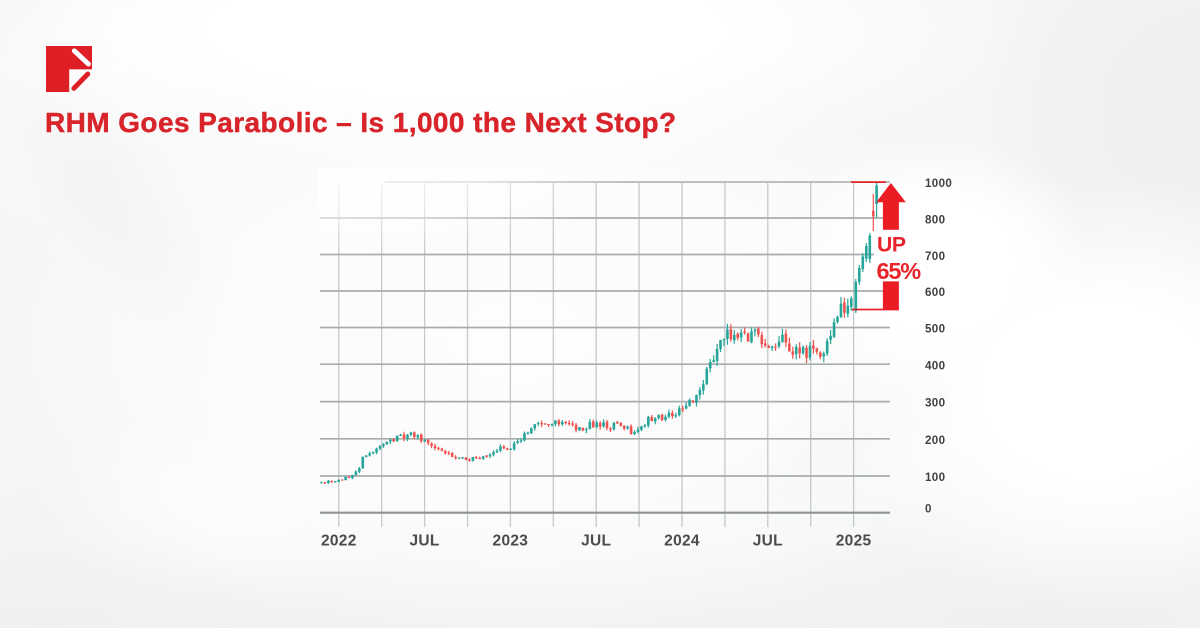 This screenshot has height=628, width=1200. Describe the element at coordinates (854, 541) in the screenshot. I see `svg-text: 2025` at that location.